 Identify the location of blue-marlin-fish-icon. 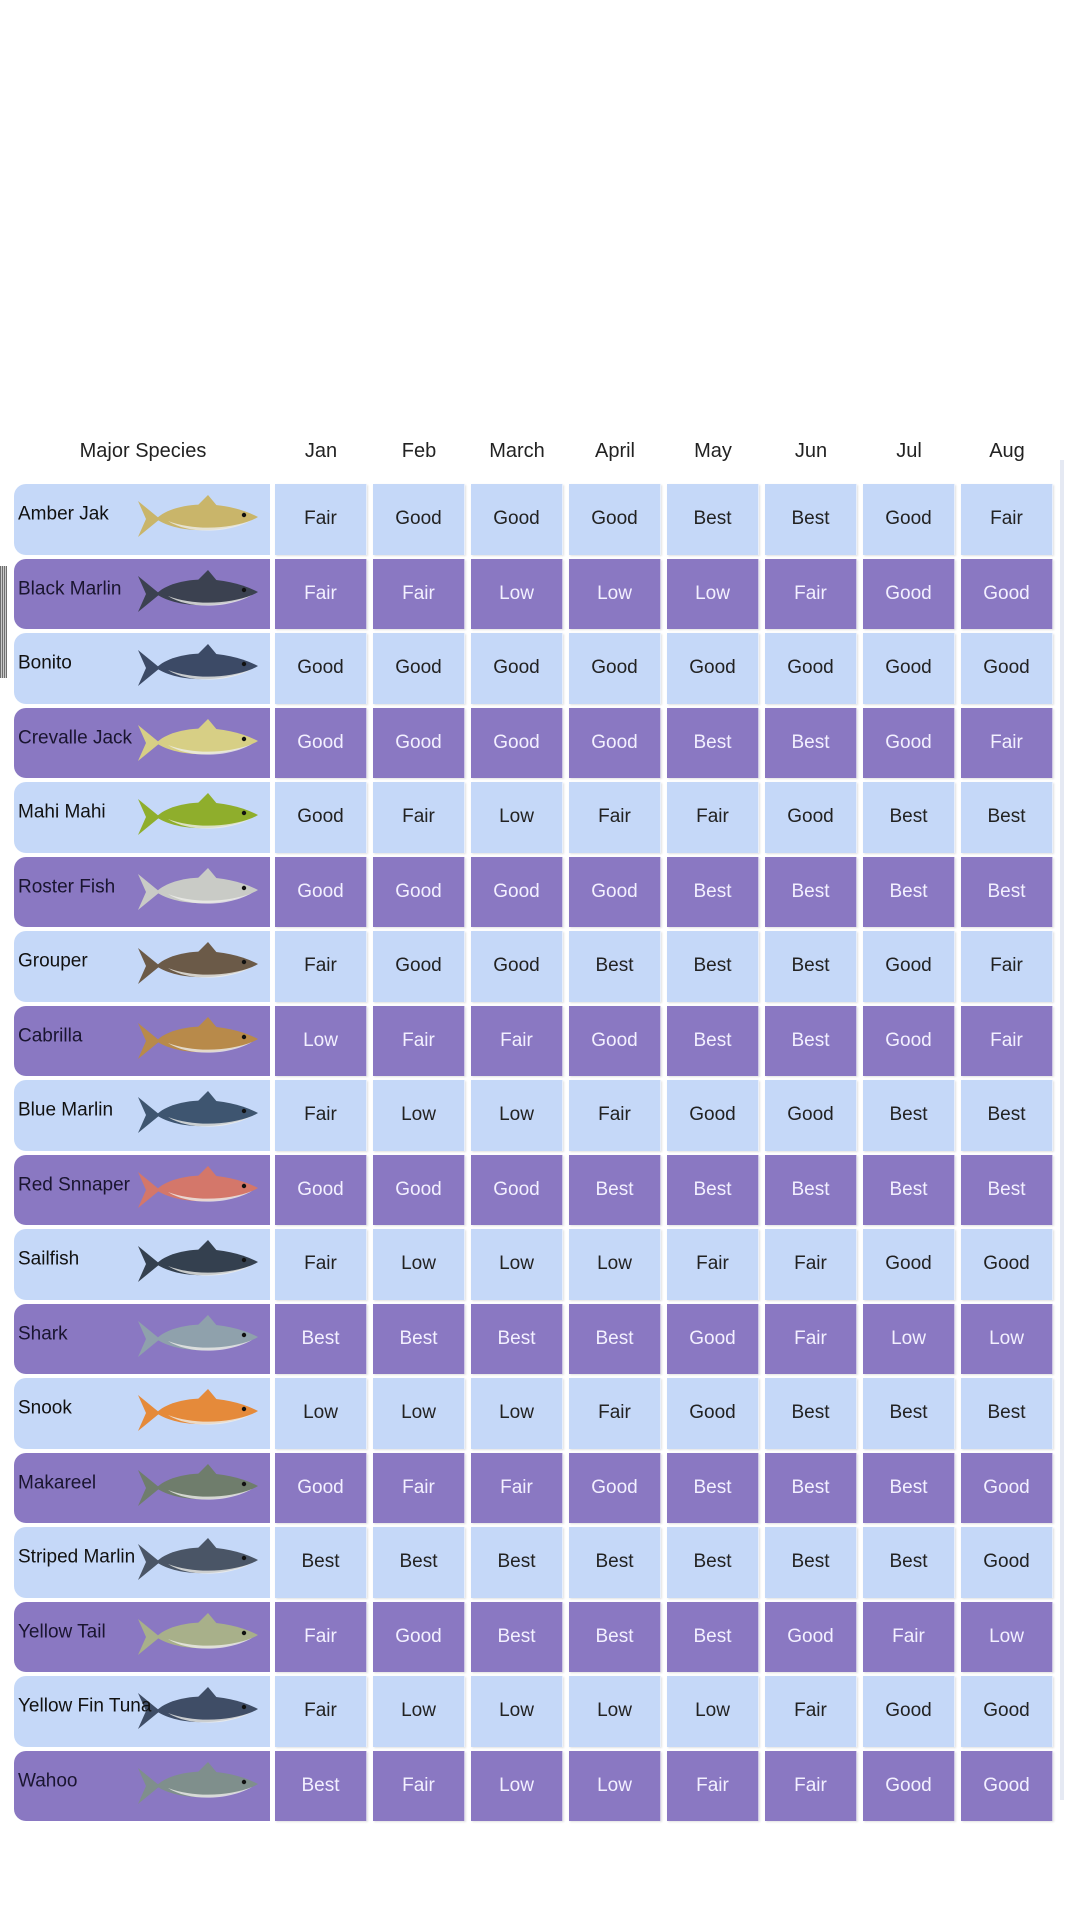
(198, 1112).